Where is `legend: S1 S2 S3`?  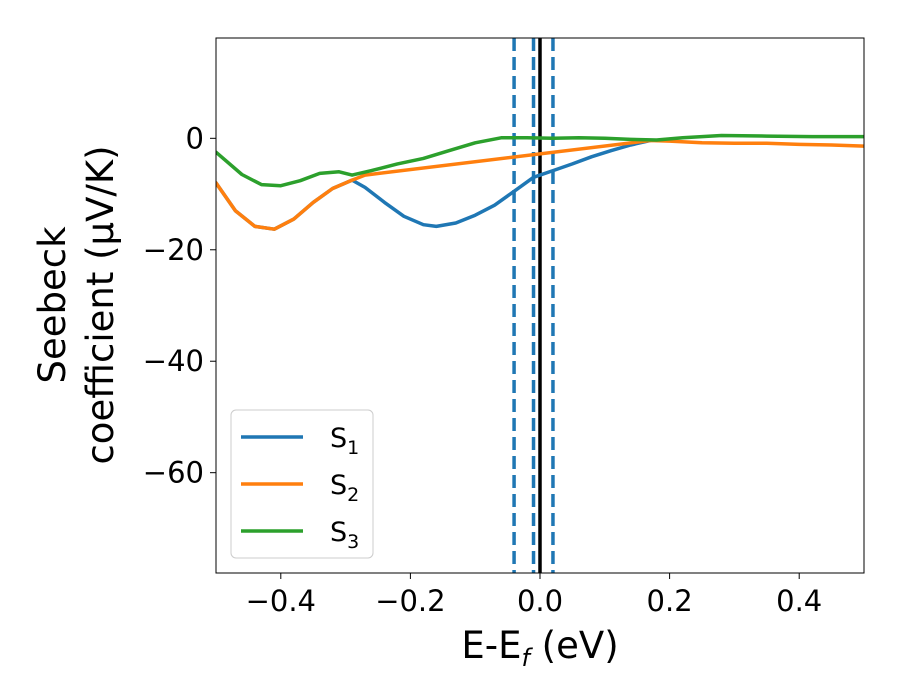
legend: S1 S2 S3 is located at coordinates (302, 484).